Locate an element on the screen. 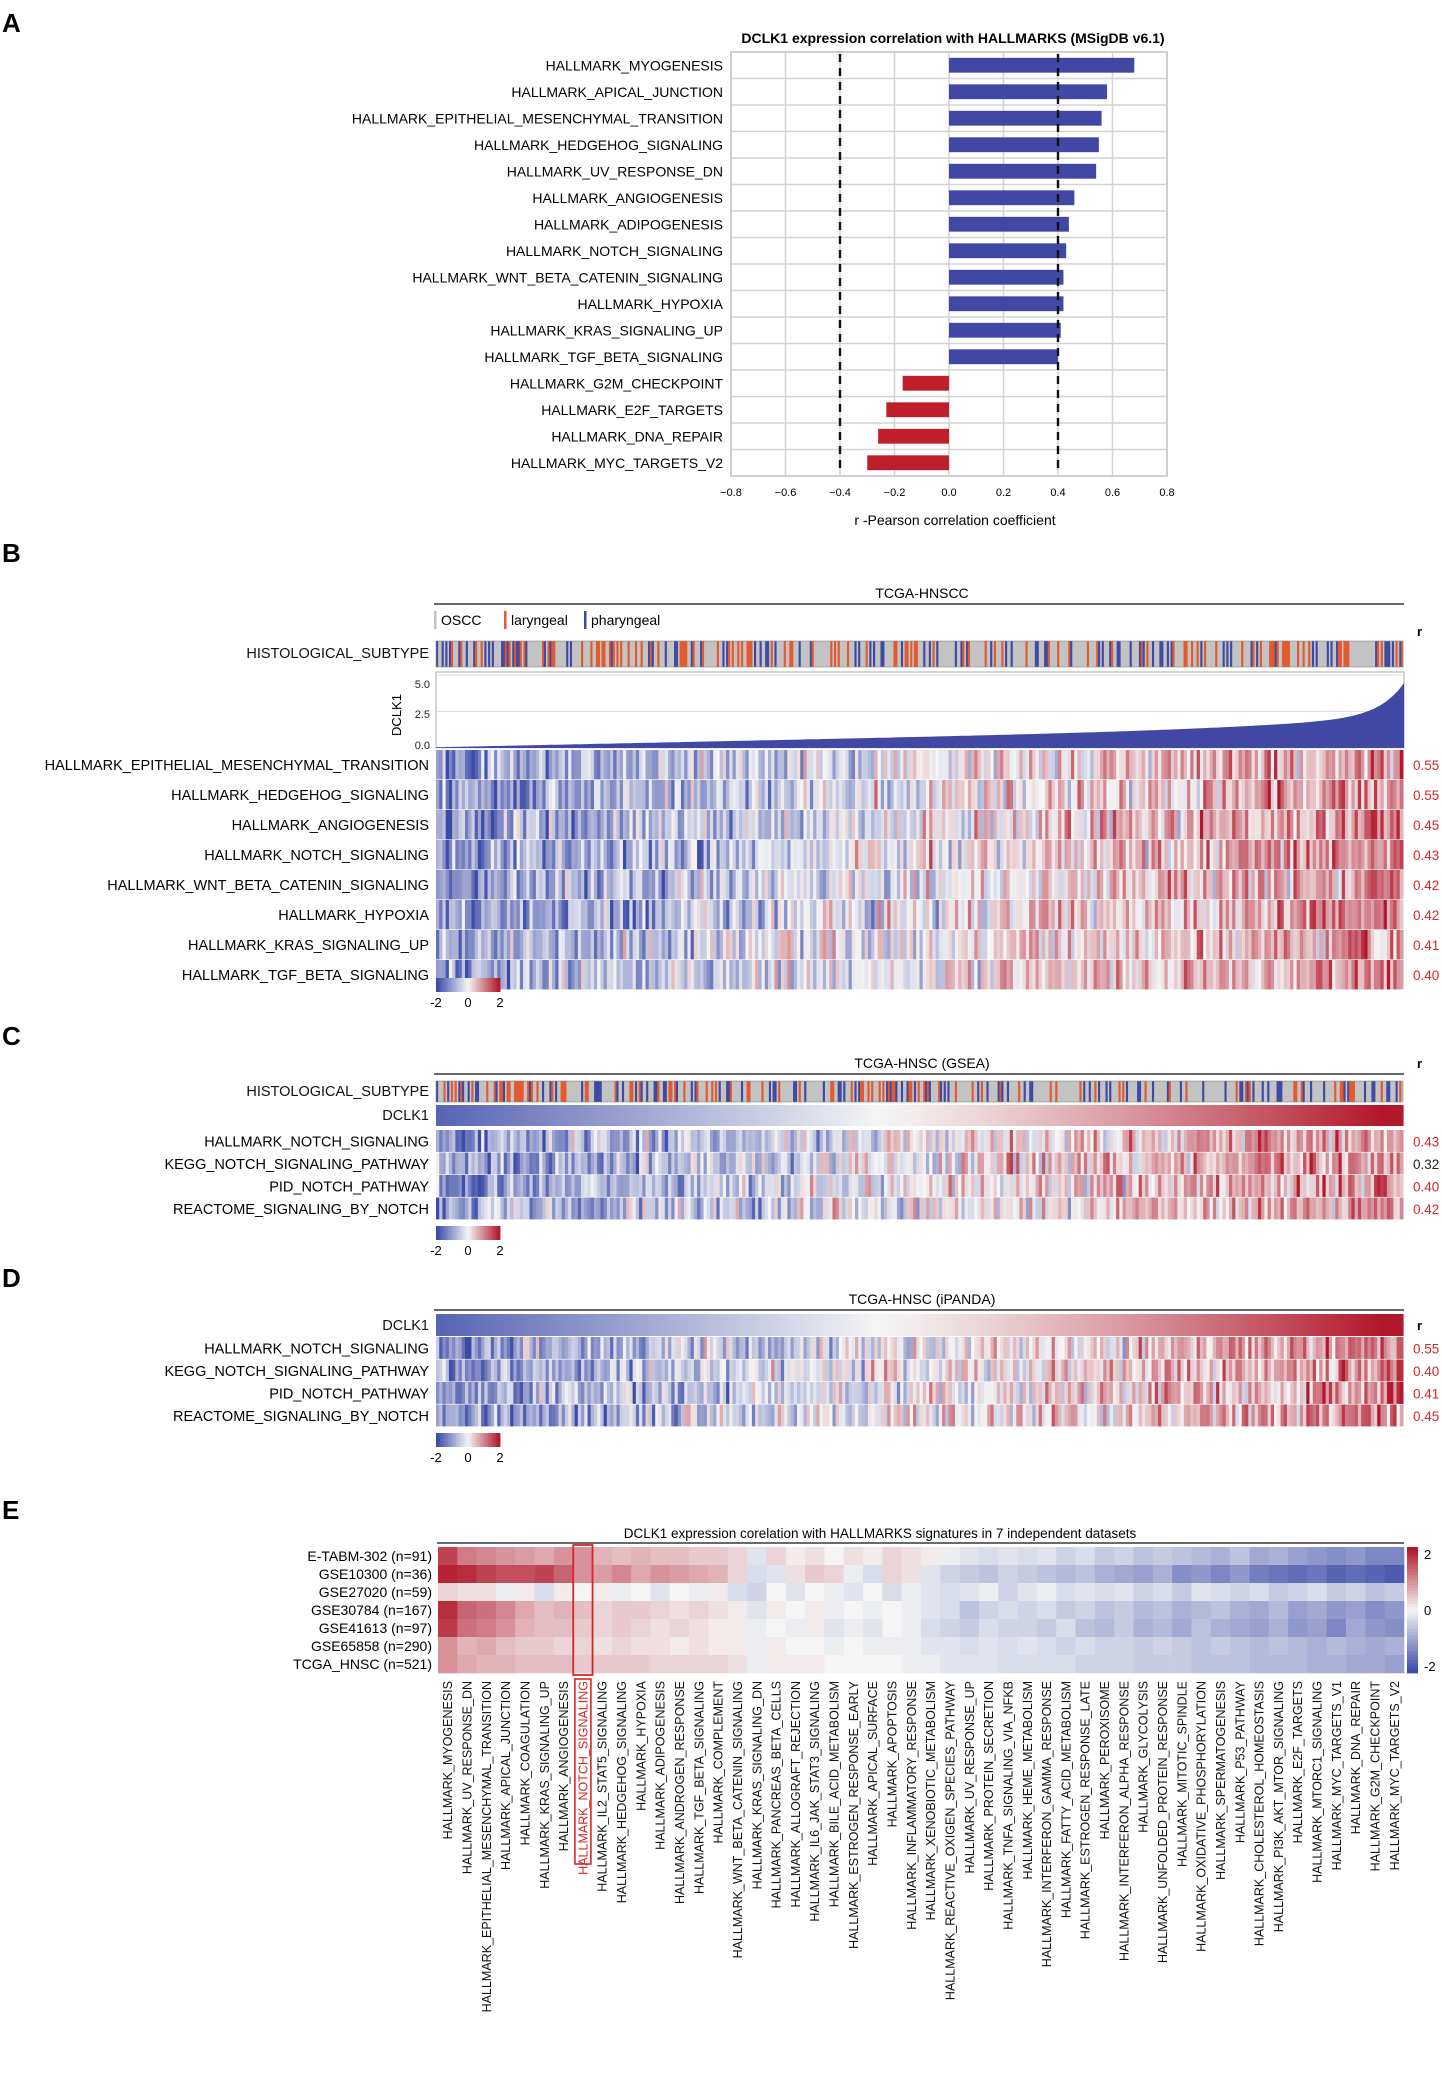 This screenshot has width=1442, height=2077. B-heat-r3-c295 is located at coordinates (1388, 855).